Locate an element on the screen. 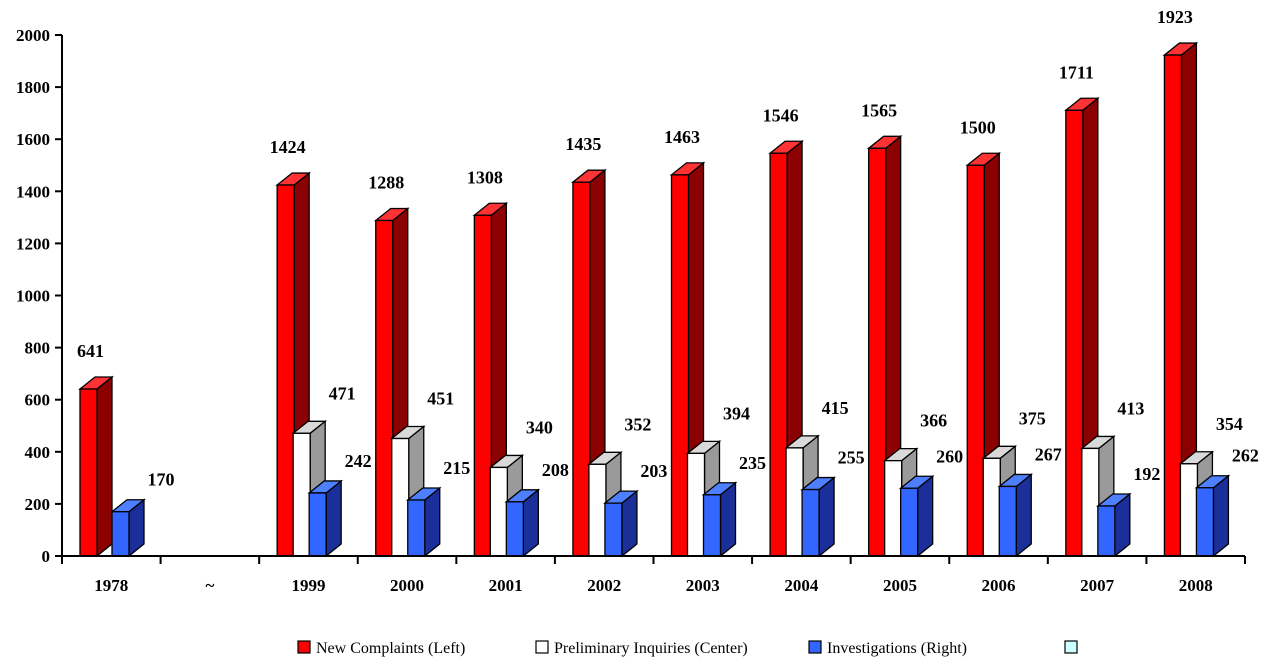  data-label: 641 is located at coordinates (90, 351).